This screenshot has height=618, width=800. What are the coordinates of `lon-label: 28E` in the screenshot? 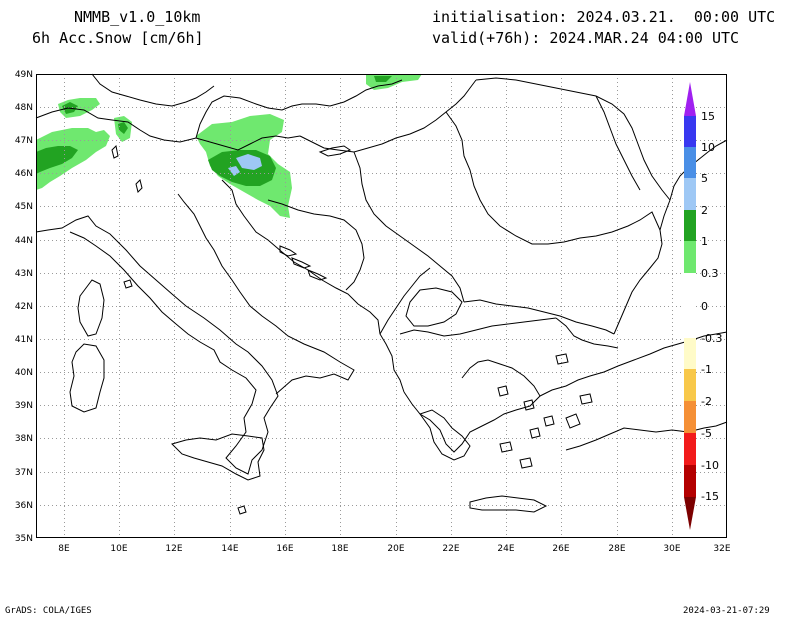 It's located at (616, 549).